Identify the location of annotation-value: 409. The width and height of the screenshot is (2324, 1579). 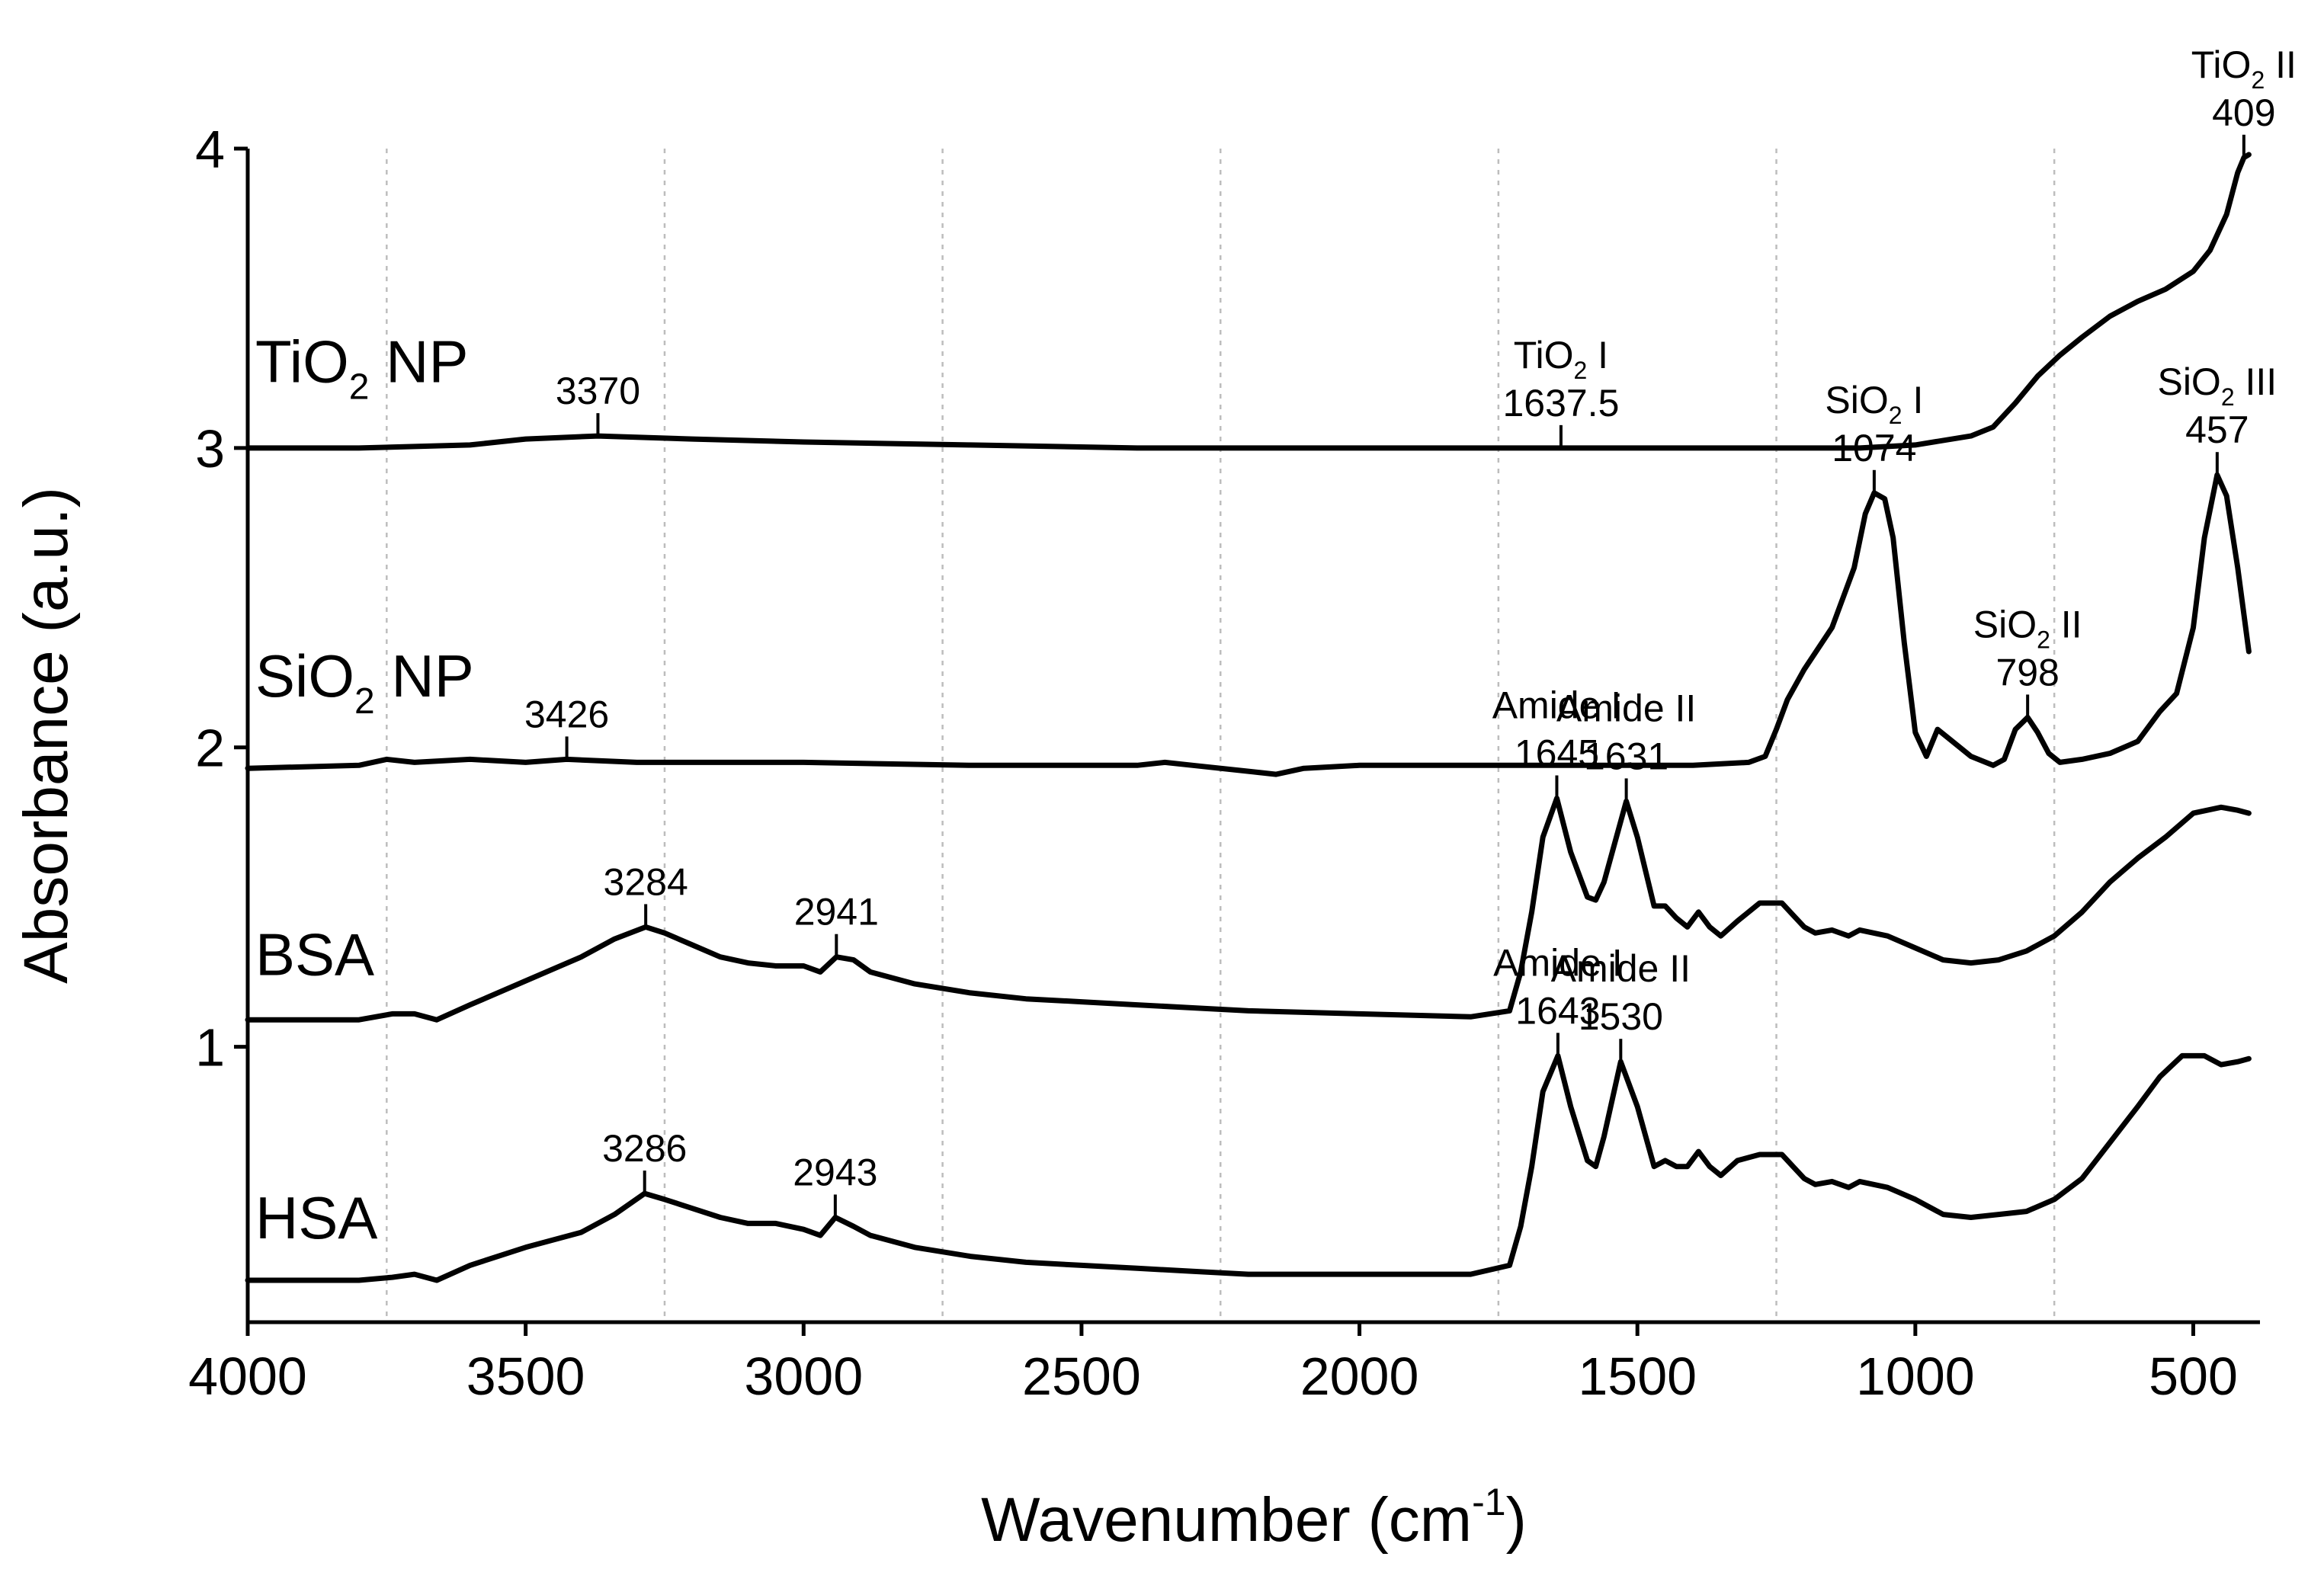
(2243, 112).